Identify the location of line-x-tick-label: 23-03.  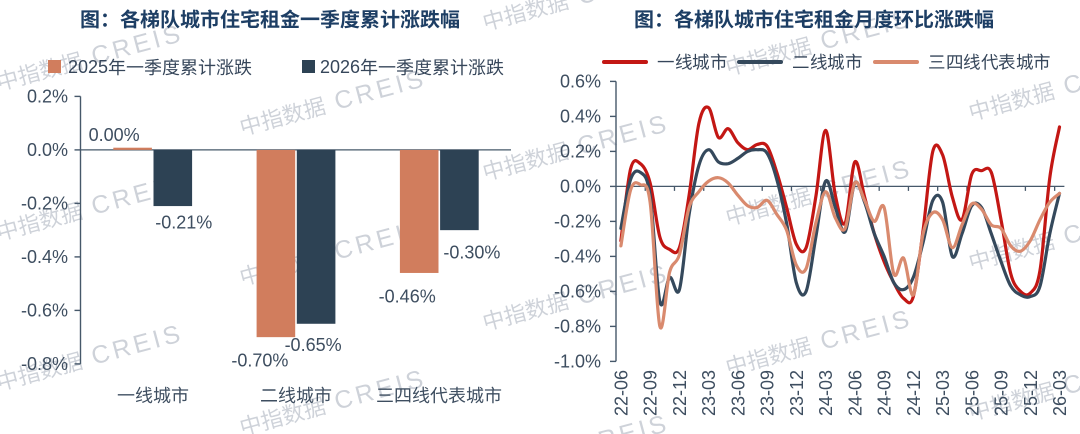
(709, 393).